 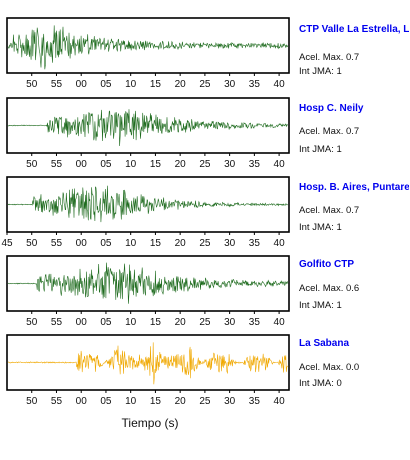 I want to click on panel-5-tick-label: 20, so click(x=181, y=401).